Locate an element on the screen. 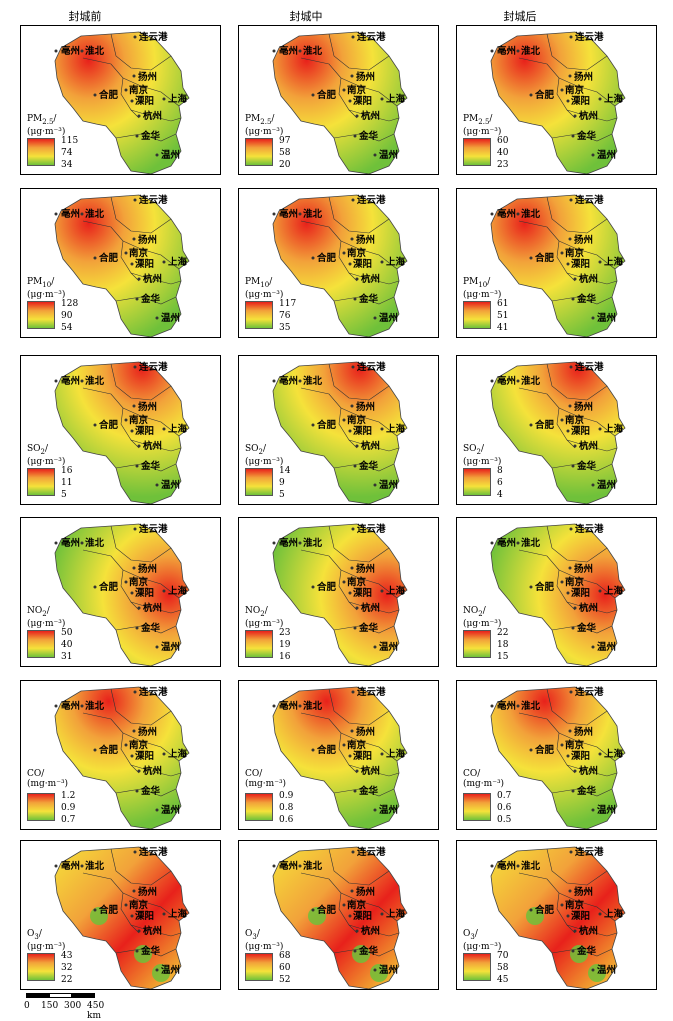 The height and width of the screenshot is (1021, 673). legend-tick-max: 115 is located at coordinates (70, 141).